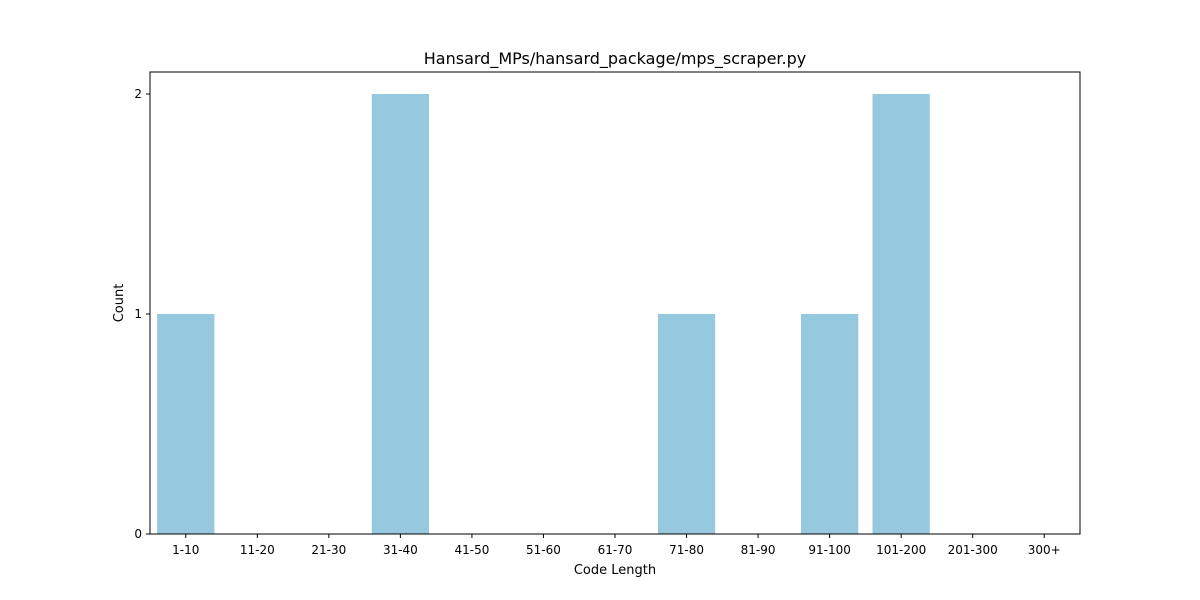 The height and width of the screenshot is (600, 1200). What do you see at coordinates (901, 550) in the screenshot?
I see `x-tick-label: 101-200` at bounding box center [901, 550].